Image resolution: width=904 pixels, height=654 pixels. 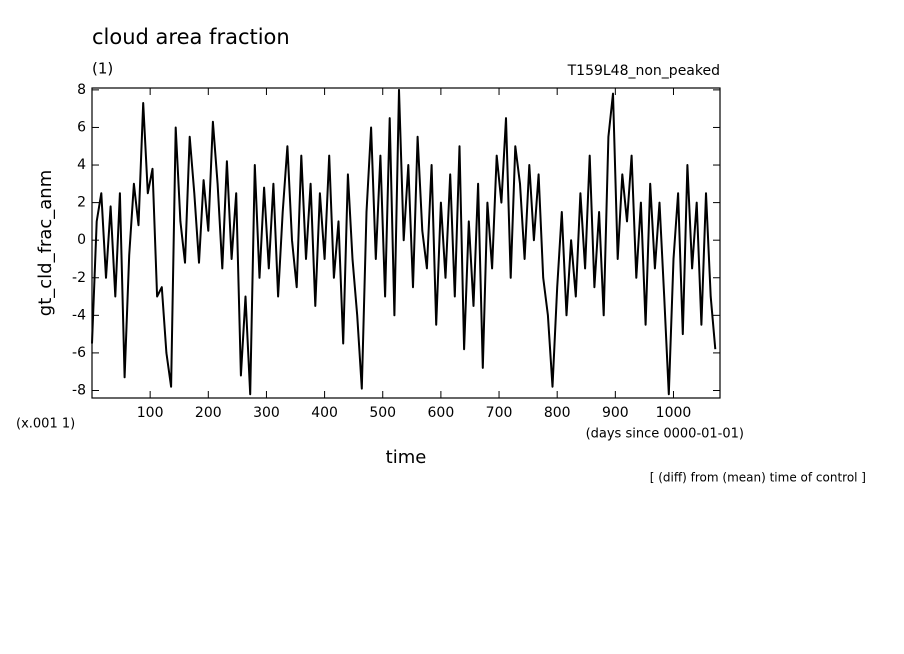 I want to click on x-axis-label: time, so click(x=406, y=457).